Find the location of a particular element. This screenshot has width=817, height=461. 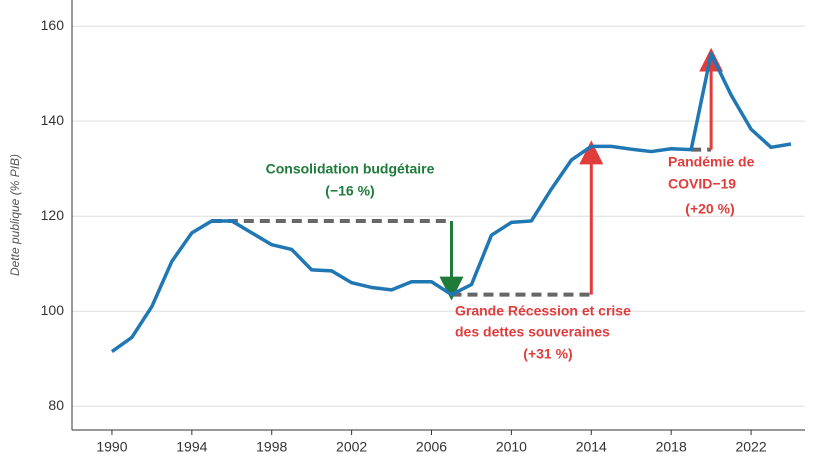

annotation: (+20 %) is located at coordinates (709, 209).